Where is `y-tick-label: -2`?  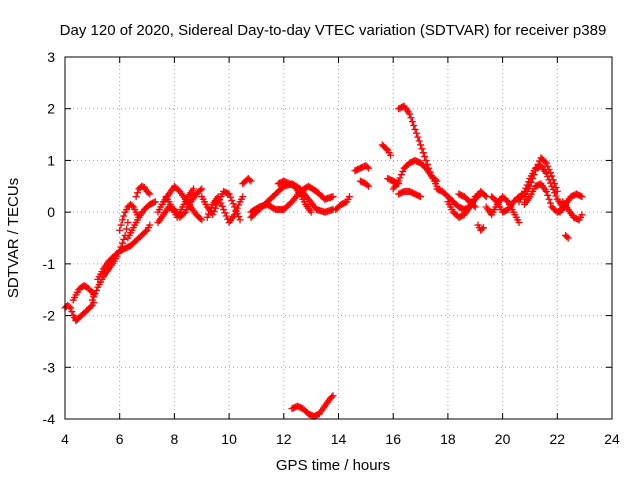
y-tick-label: -2 is located at coordinates (49, 316).